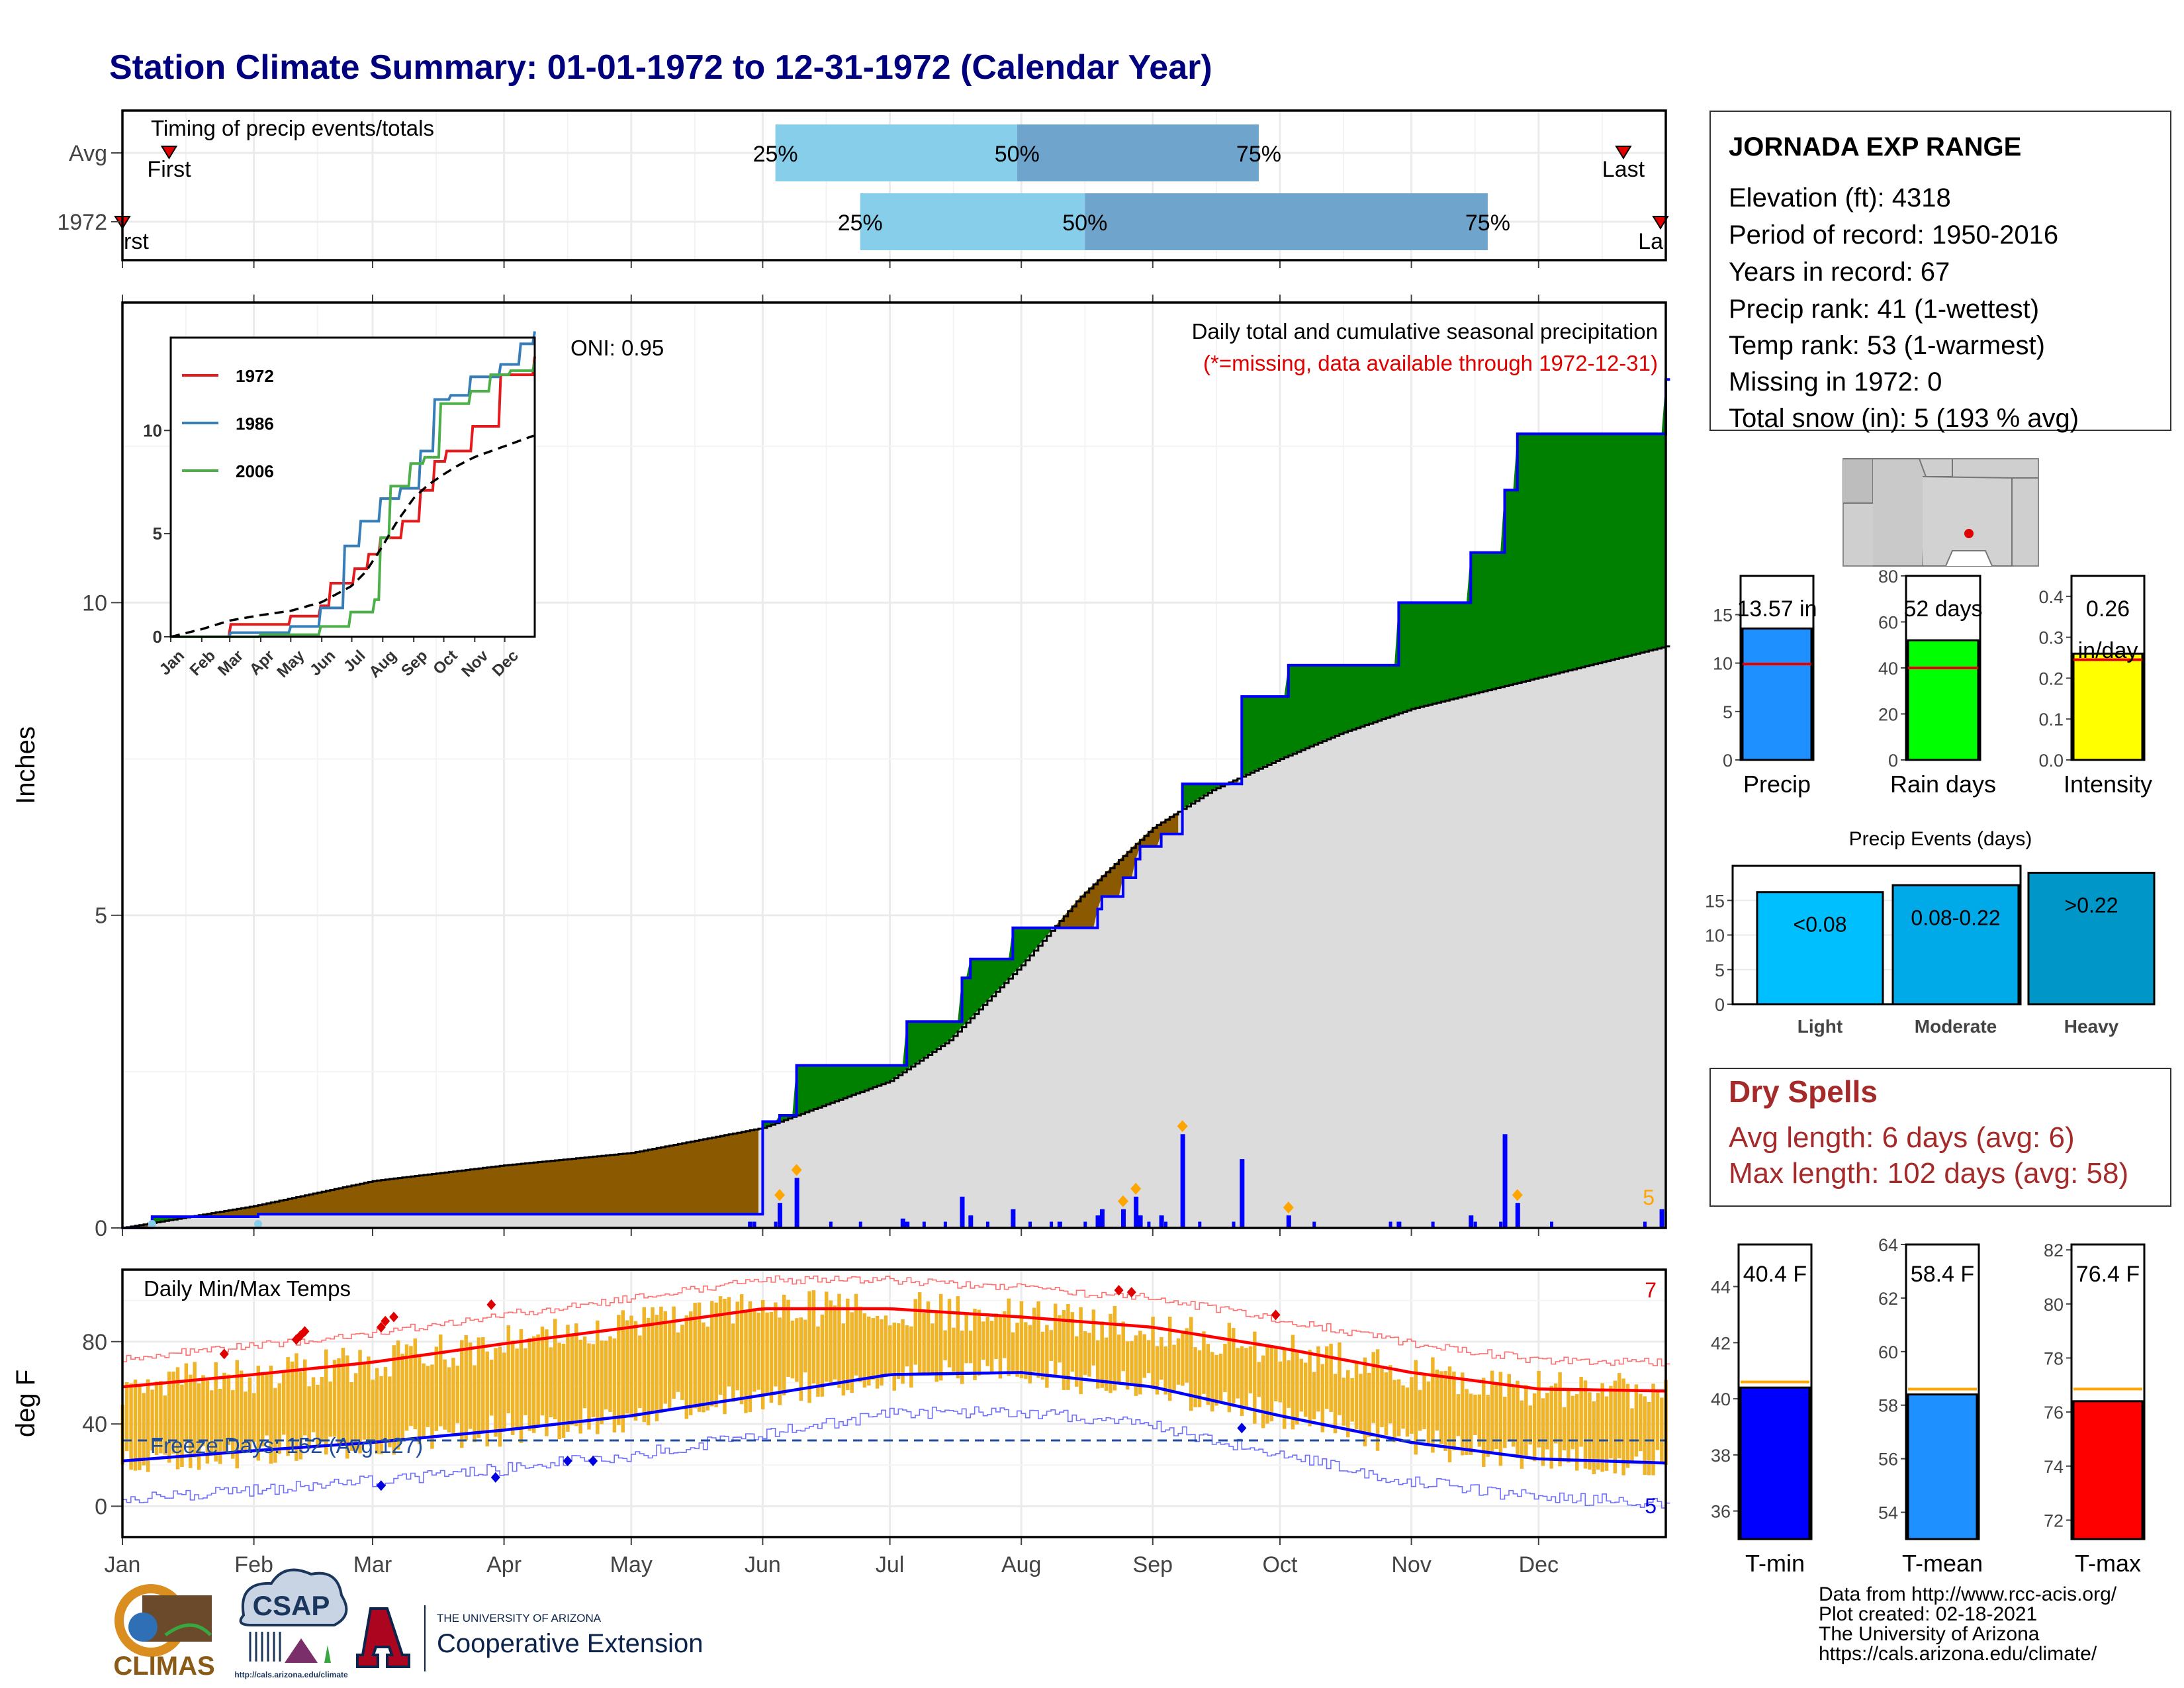 This screenshot has height=1688, width=2184. What do you see at coordinates (1117, 870) in the screenshot?
I see `deficit-area` at bounding box center [1117, 870].